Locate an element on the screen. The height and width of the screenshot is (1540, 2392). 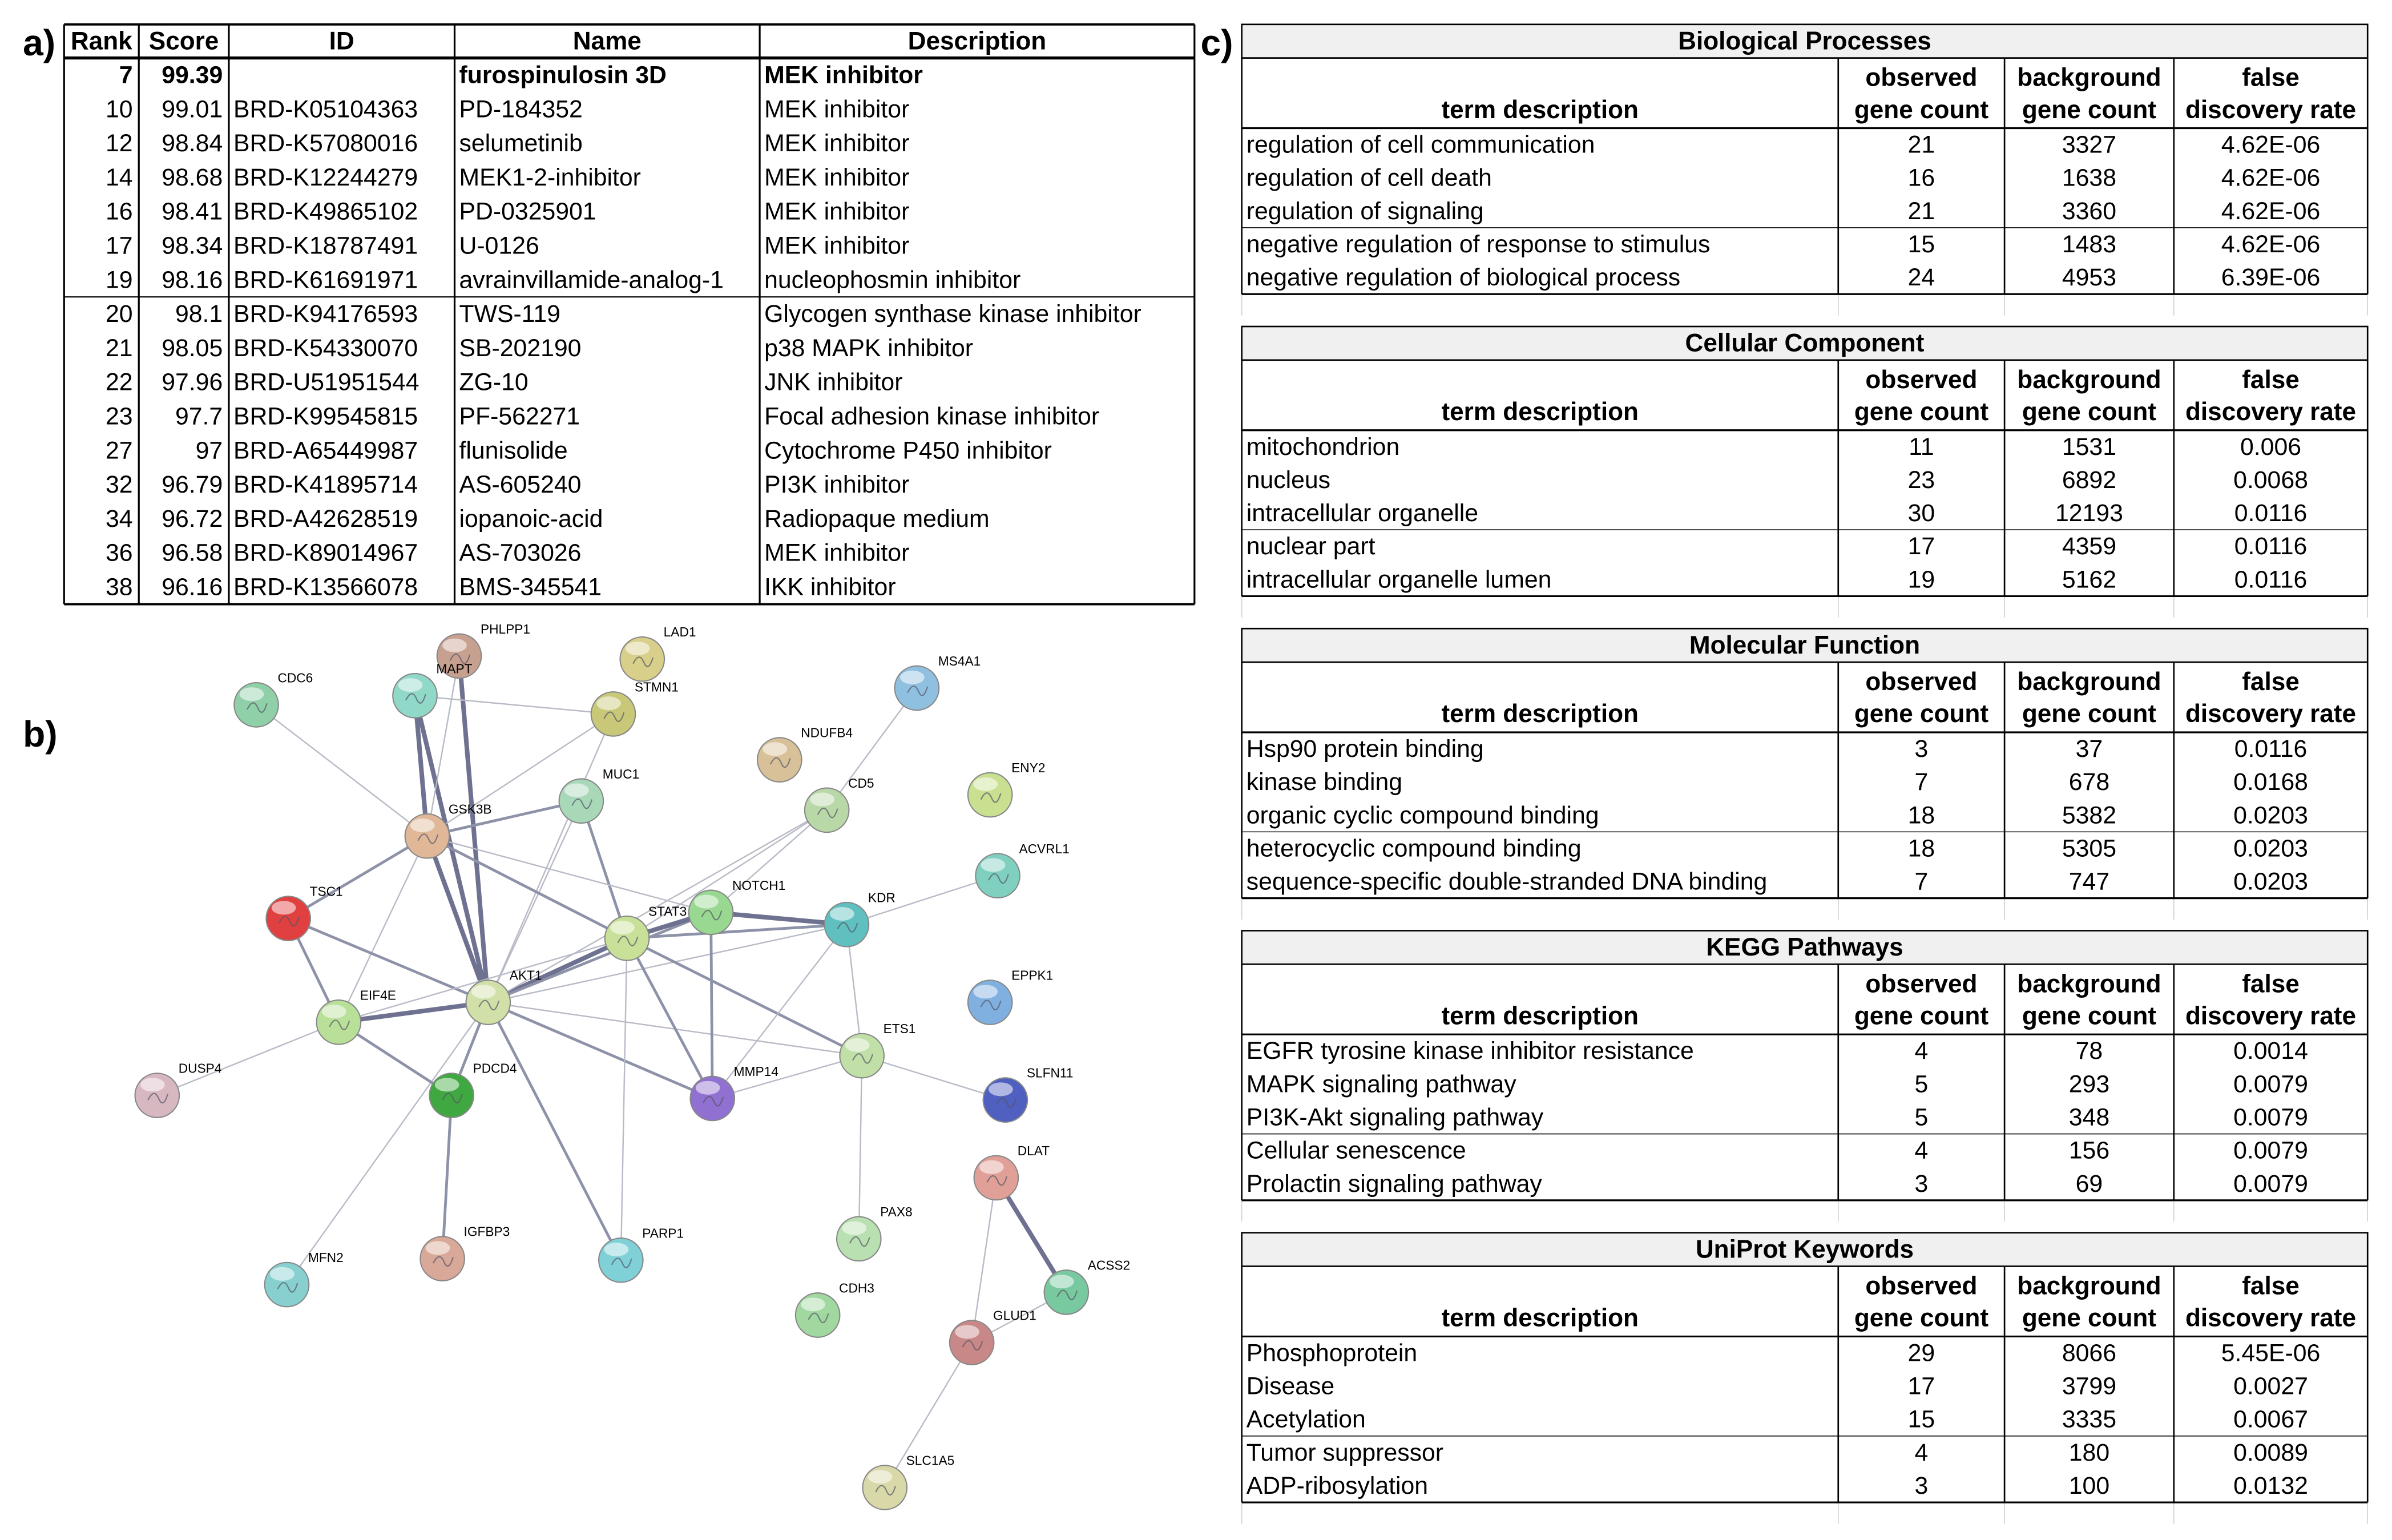
node-label: SLFN11 is located at coordinates (1050, 1073).